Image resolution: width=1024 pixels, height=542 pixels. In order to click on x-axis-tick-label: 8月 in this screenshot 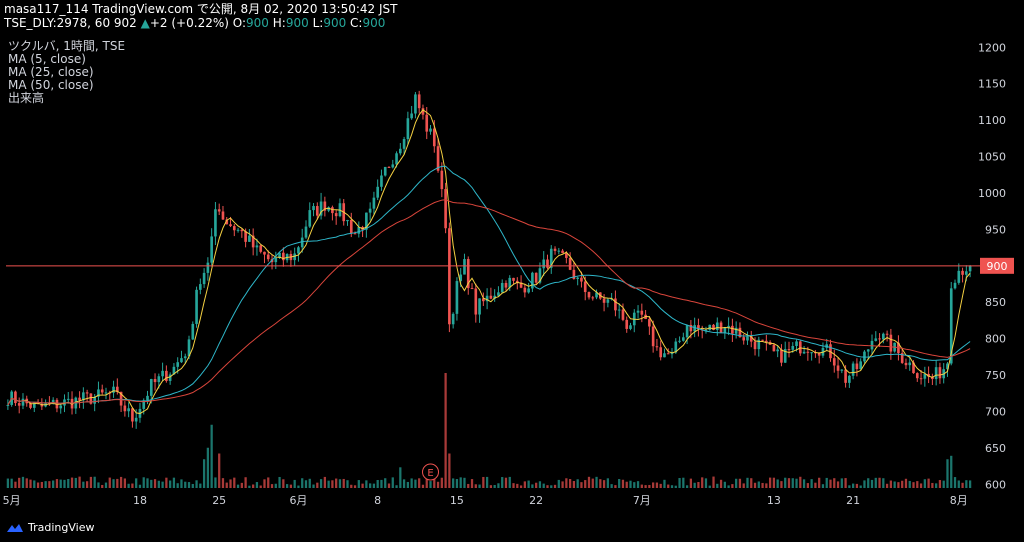, I will do `click(959, 500)`.